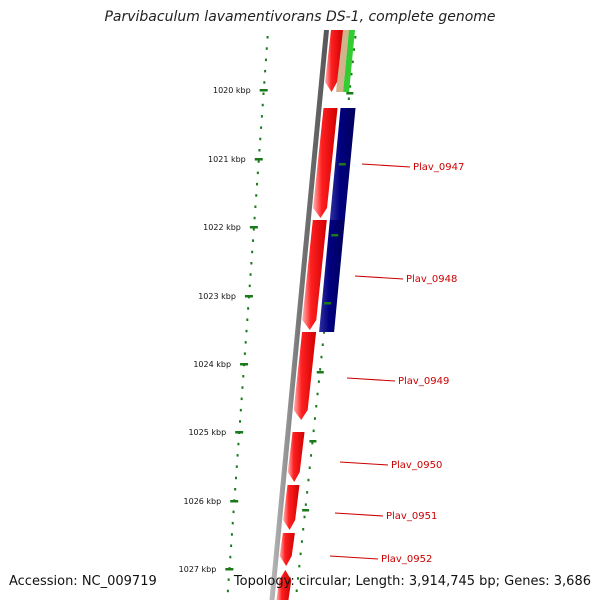 The image size is (600, 600). What do you see at coordinates (349, 61) in the screenshot?
I see `green-feature` at bounding box center [349, 61].